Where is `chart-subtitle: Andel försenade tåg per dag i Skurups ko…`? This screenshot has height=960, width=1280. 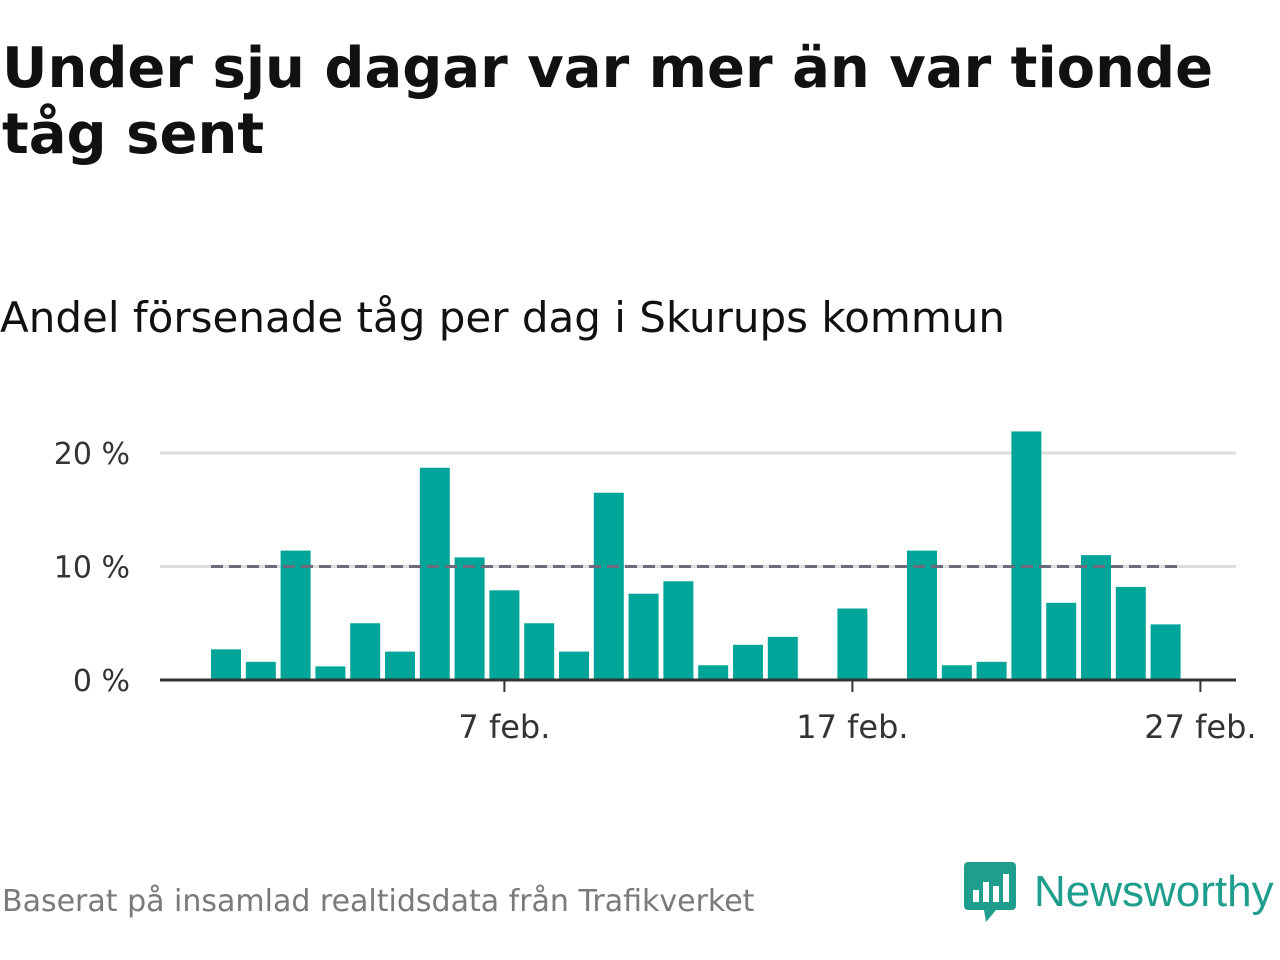
chart-subtitle: Andel försenade tåg per dag i Skurups ko… is located at coordinates (502, 317).